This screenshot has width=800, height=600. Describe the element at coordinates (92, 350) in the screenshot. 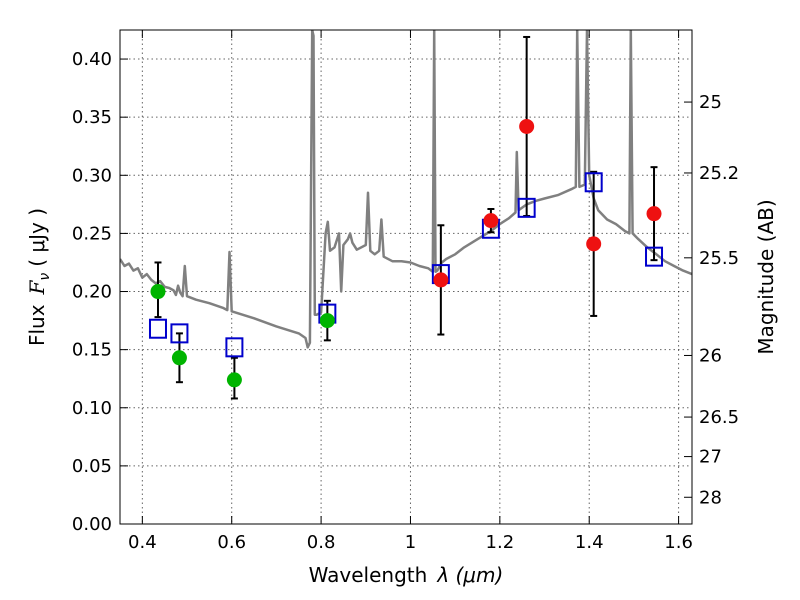

I see `y-tick-label: 0.15` at that location.